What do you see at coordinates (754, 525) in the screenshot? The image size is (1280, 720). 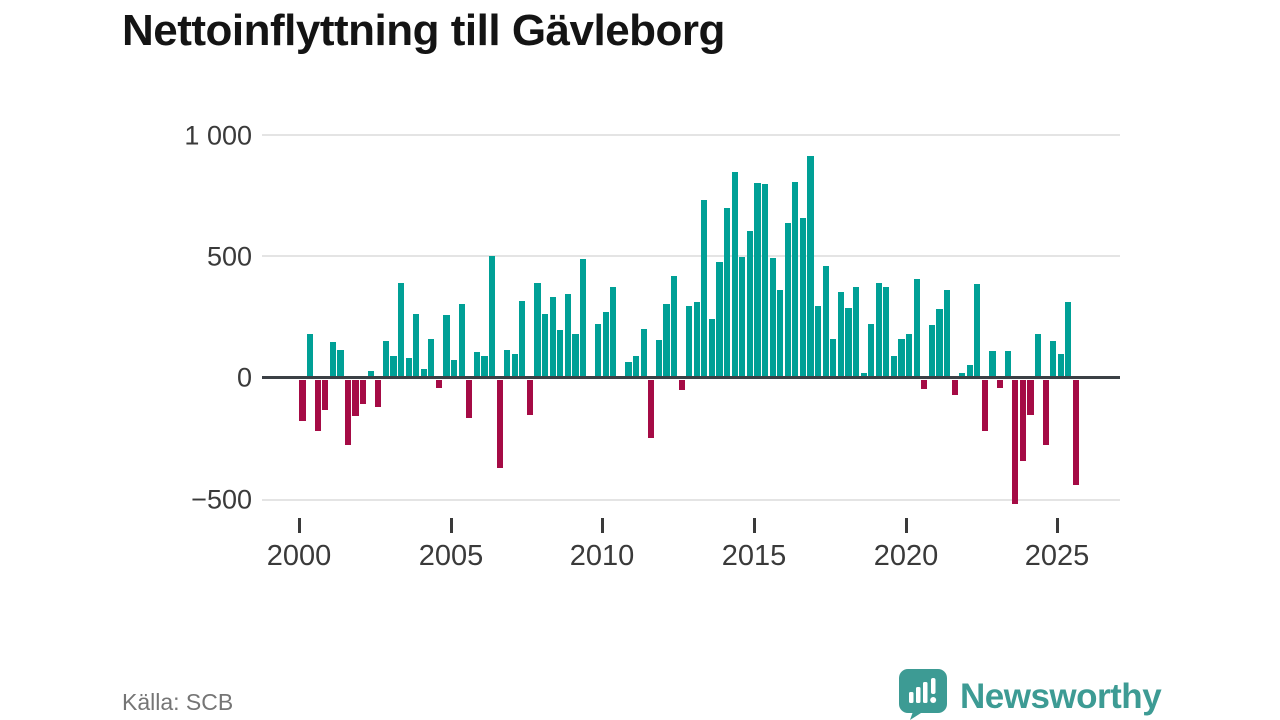 I see `x-tick-2015` at bounding box center [754, 525].